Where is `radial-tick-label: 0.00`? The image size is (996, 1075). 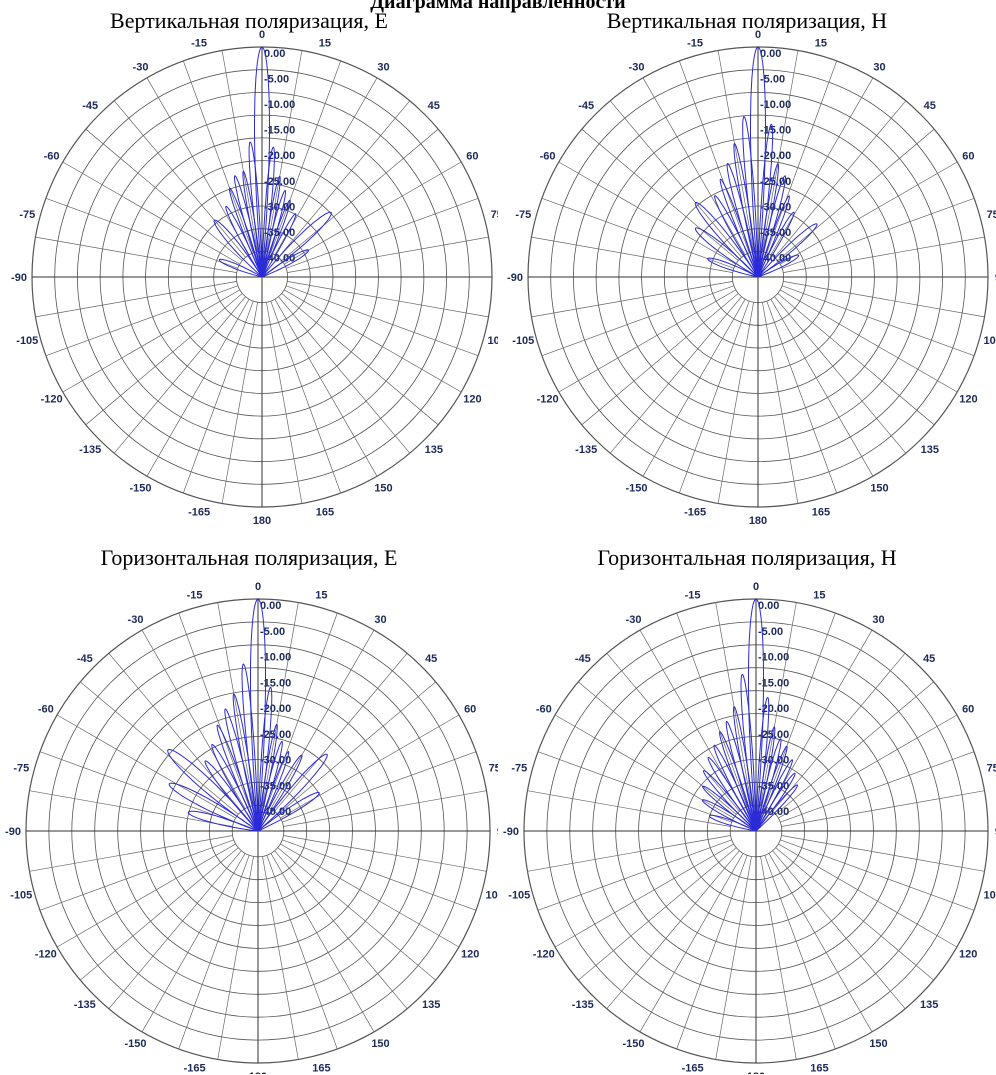
radial-tick-label: 0.00 is located at coordinates (770, 54).